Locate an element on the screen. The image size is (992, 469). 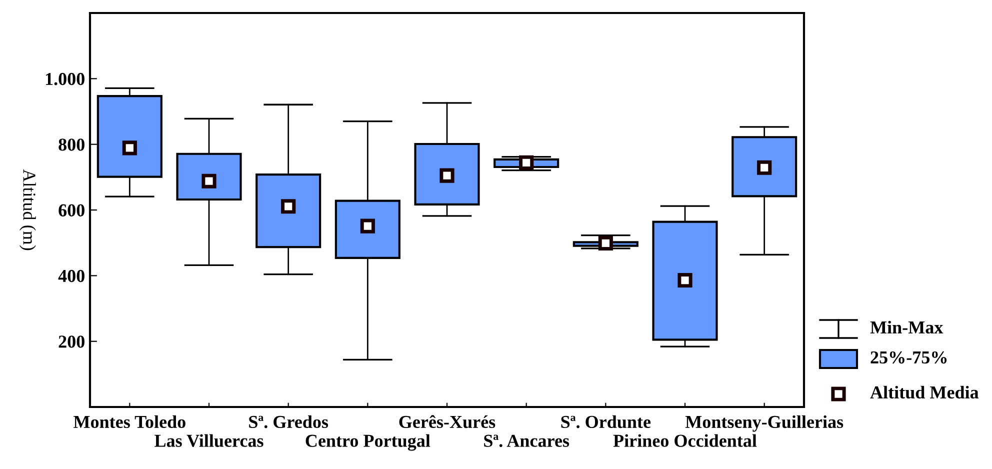
y-tick-label: 200 is located at coordinates (71, 342).